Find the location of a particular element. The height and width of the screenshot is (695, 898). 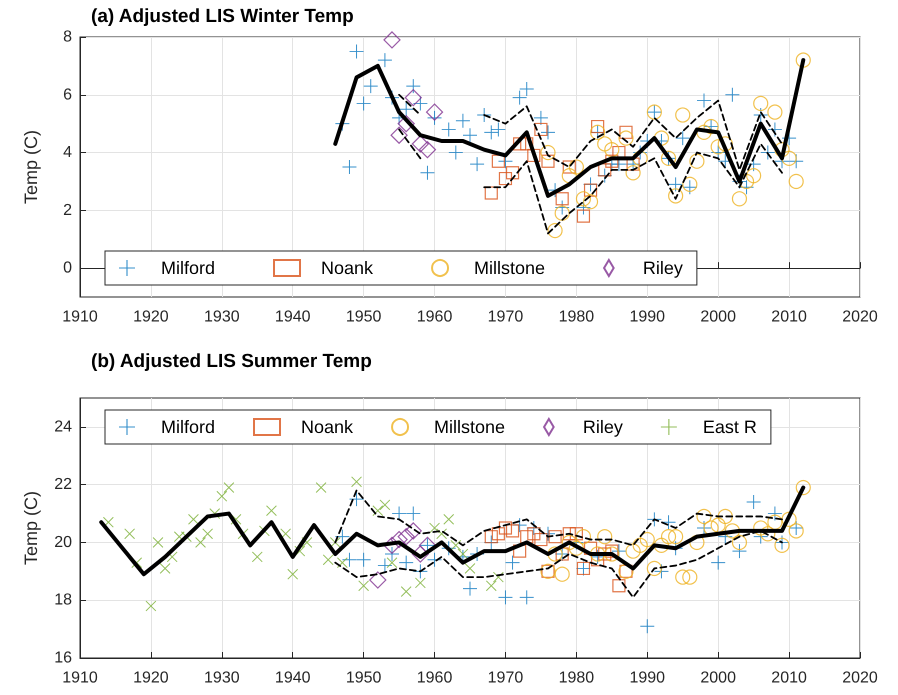

y-tick-label: 18 is located at coordinates (63, 600).